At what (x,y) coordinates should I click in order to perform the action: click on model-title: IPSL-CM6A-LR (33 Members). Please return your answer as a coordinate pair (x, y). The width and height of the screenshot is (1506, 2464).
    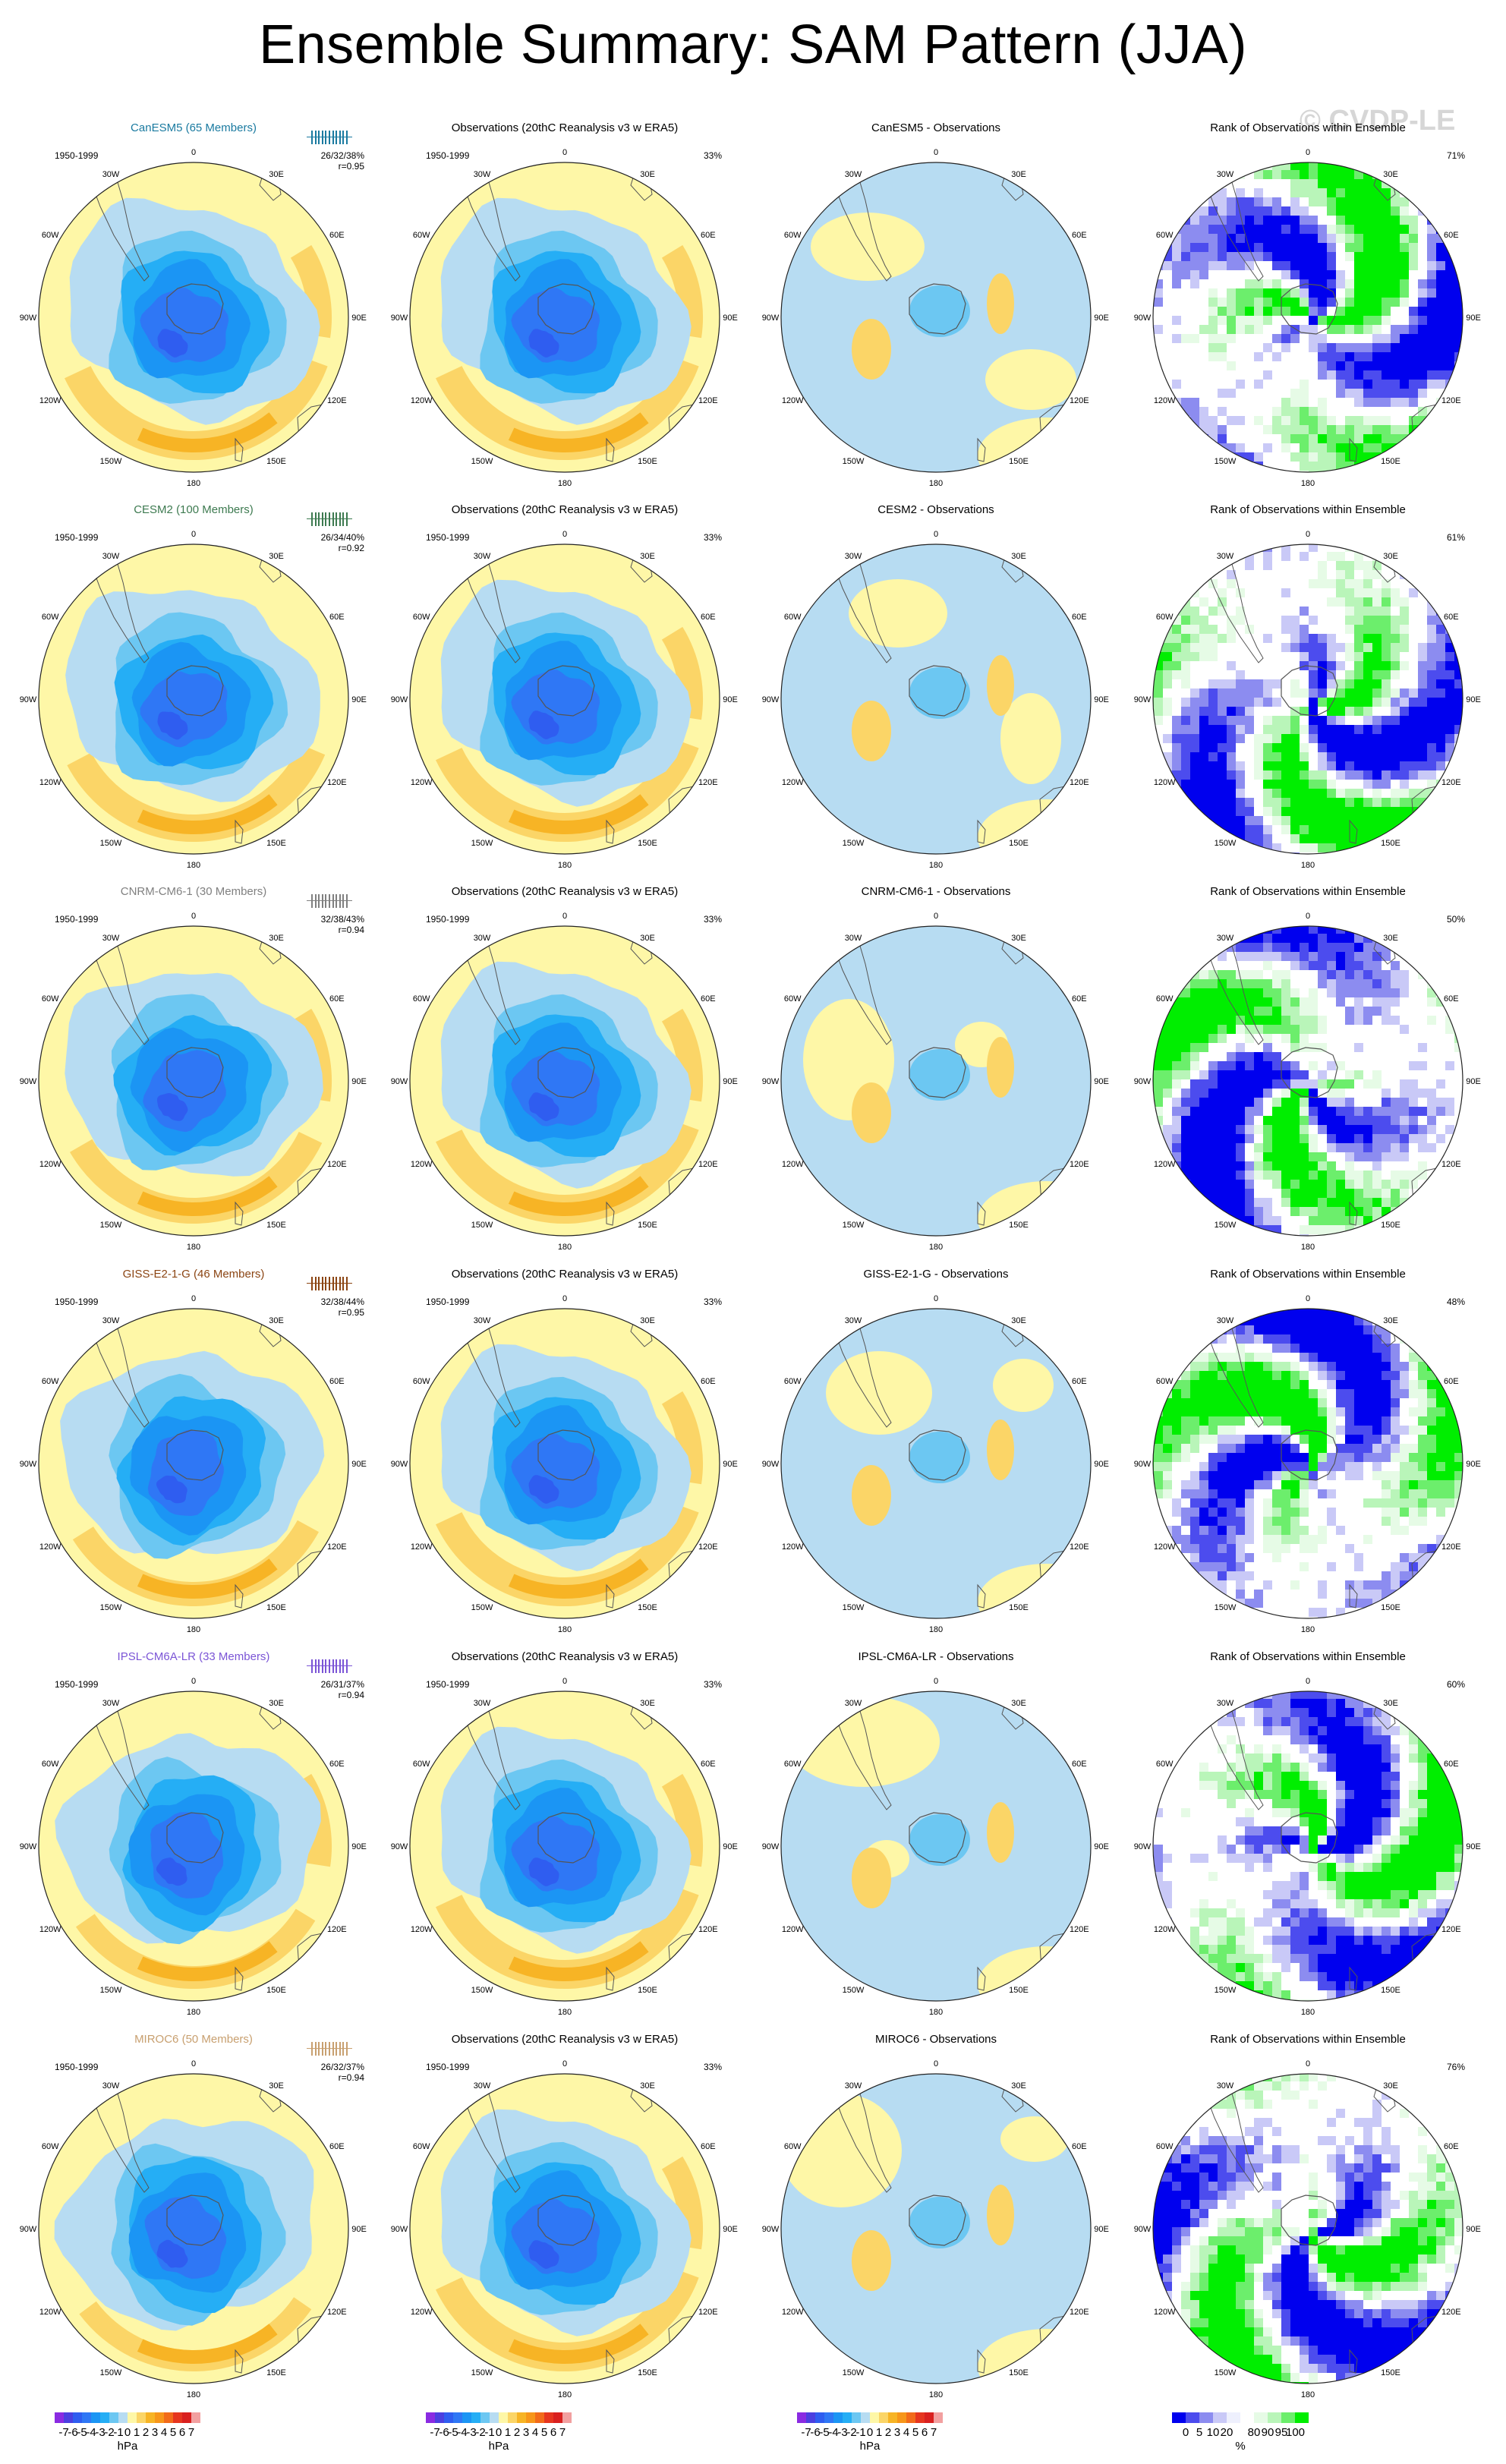
    Looking at the image, I should click on (193, 1656).